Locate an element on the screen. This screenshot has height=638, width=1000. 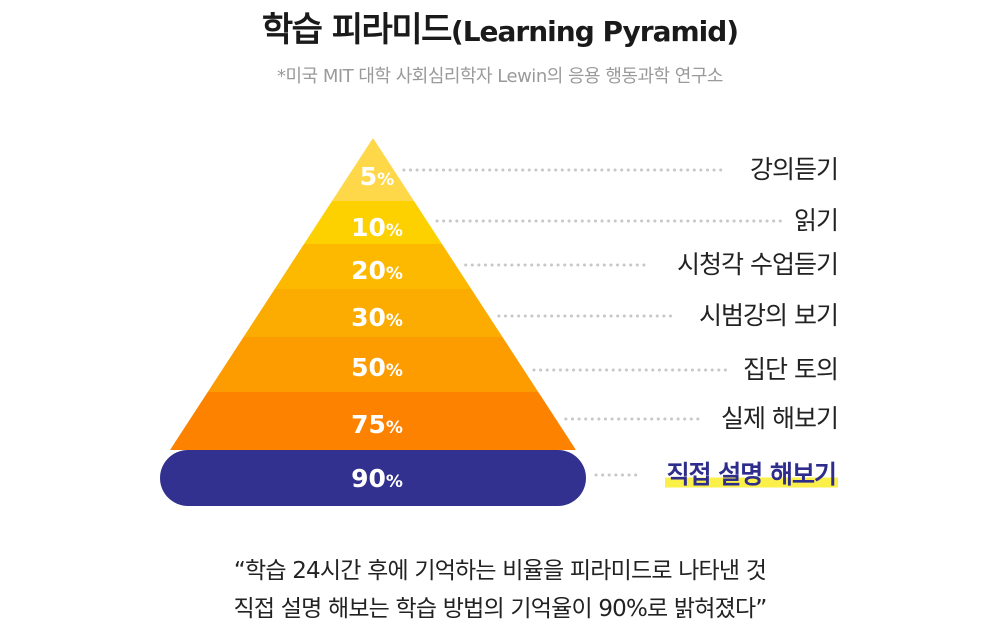
percent-value: 10 is located at coordinates (368, 227).